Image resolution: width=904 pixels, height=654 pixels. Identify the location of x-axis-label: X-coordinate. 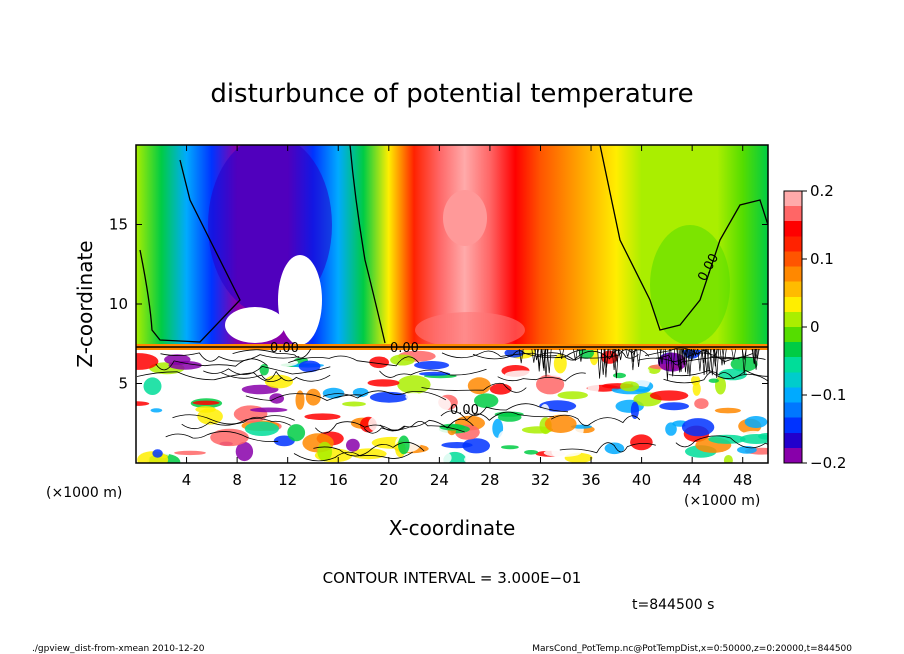
(452, 528).